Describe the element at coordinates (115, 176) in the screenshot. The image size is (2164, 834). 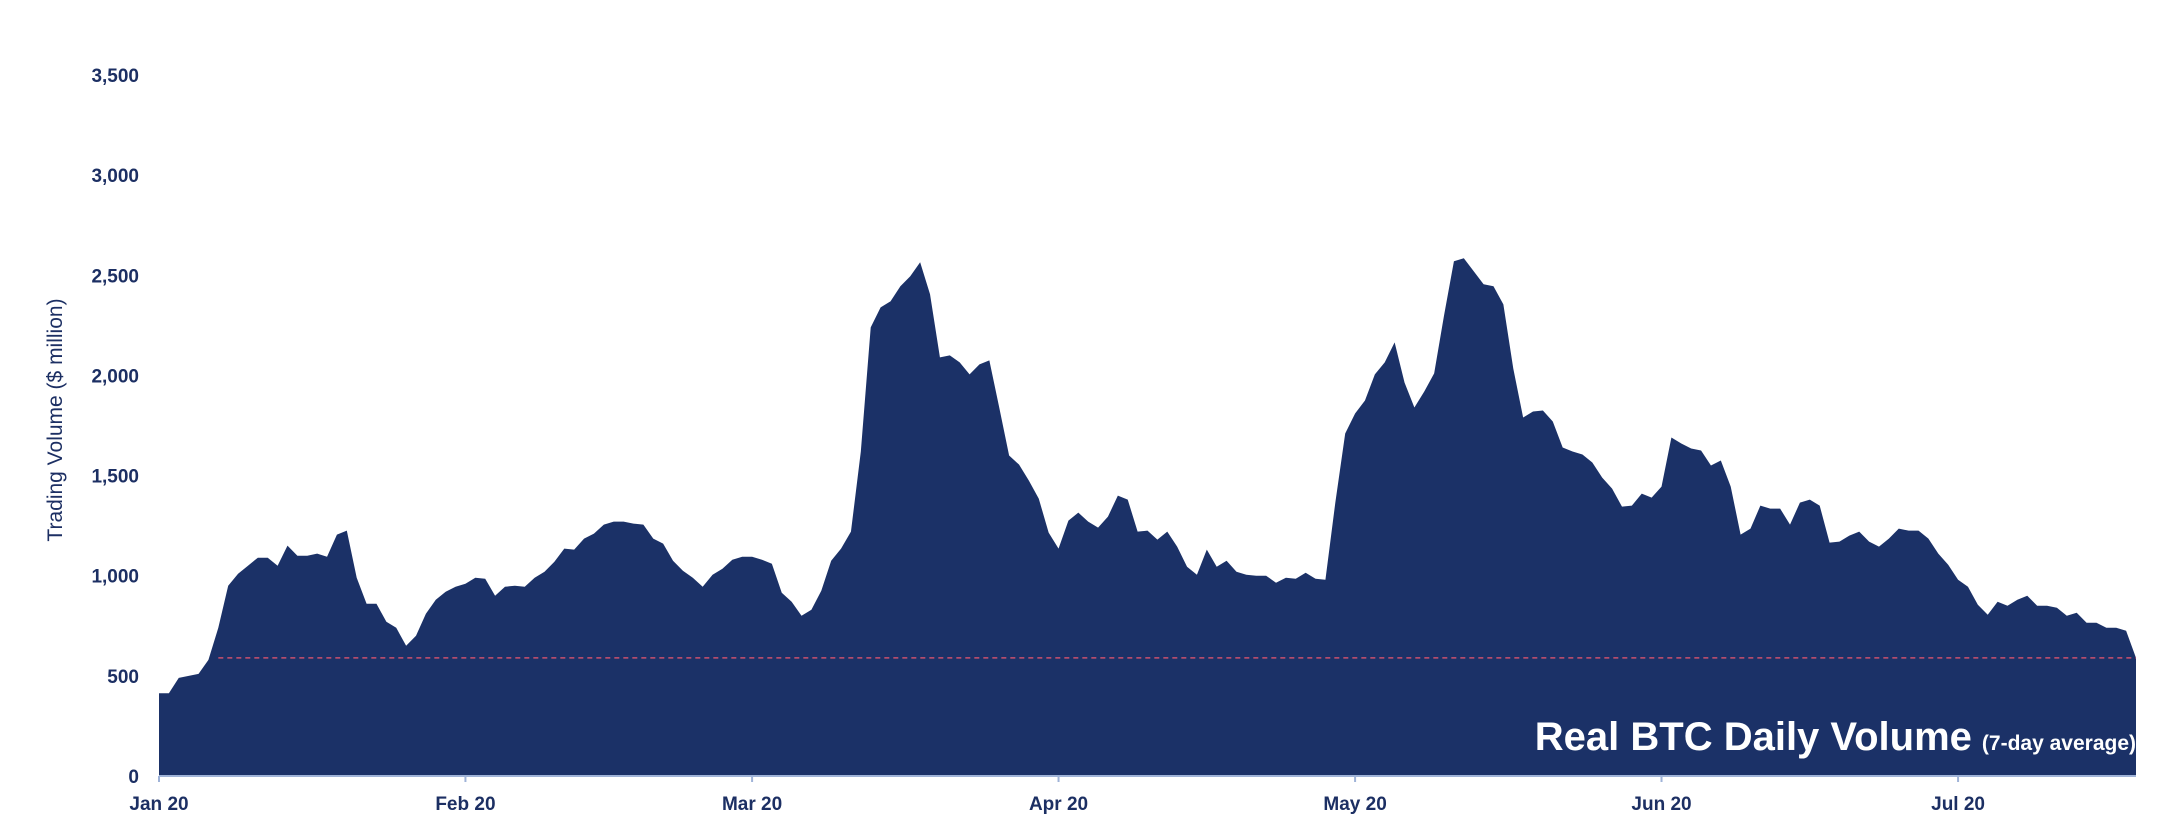
I see `y-tick-label: 3,000` at that location.